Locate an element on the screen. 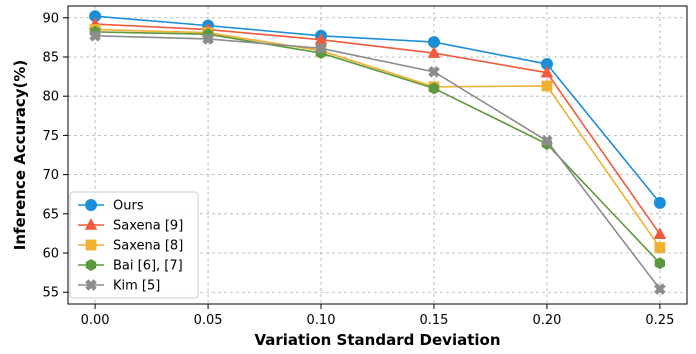 The image size is (696, 354). legend-label: Kim [5] is located at coordinates (136, 286).